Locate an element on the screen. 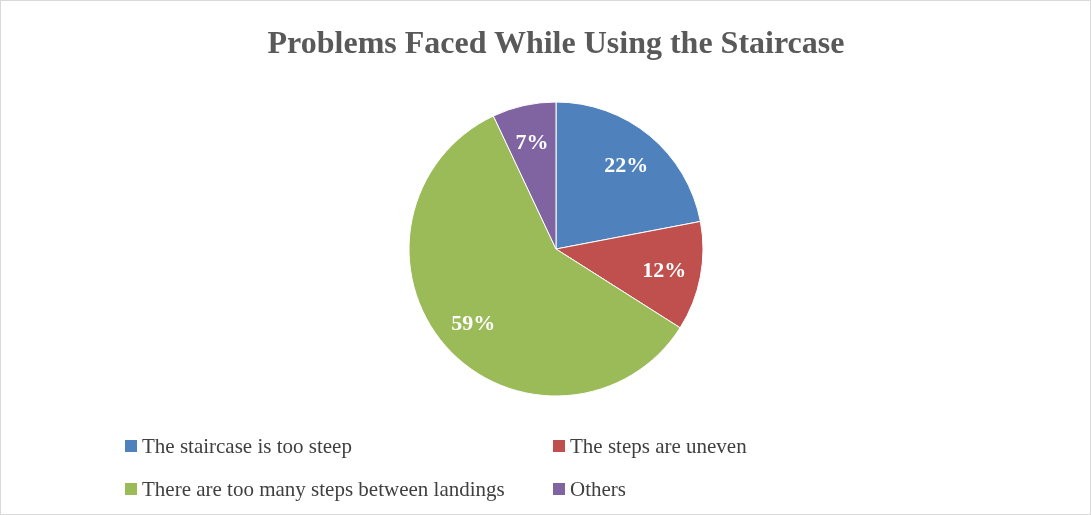 The width and height of the screenshot is (1091, 515). legend-label: Others is located at coordinates (598, 489).